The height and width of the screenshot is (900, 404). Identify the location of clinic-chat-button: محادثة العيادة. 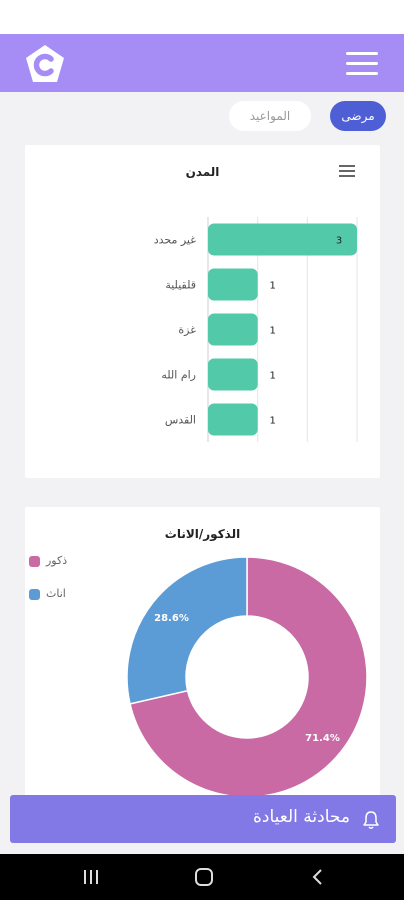
(203, 819).